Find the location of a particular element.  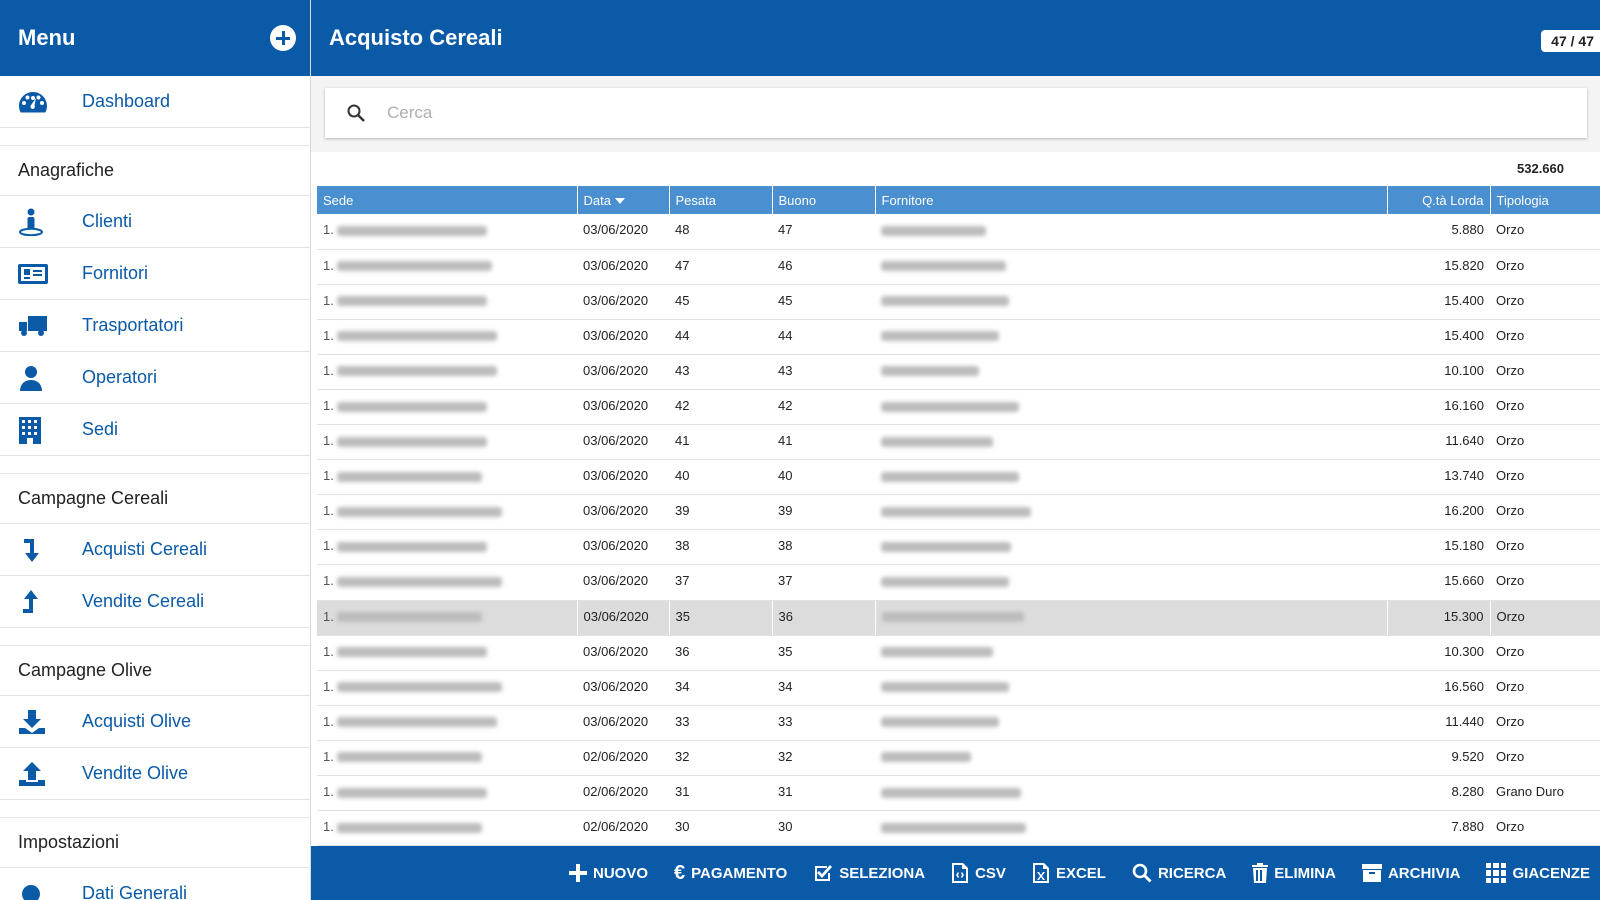

sidebar-item-label: Operatori is located at coordinates (120, 377).